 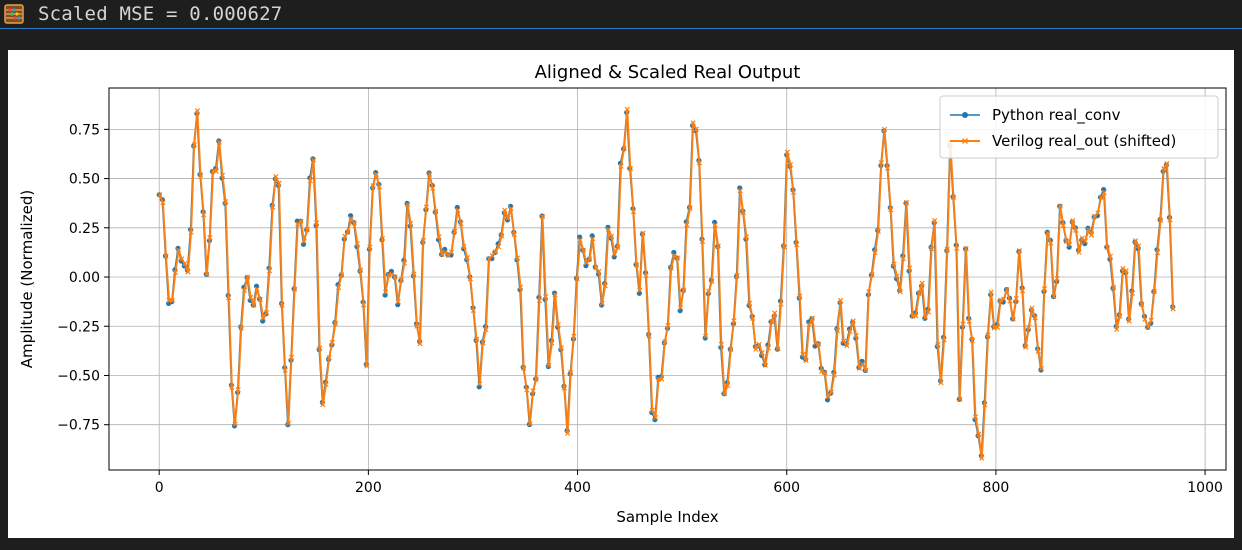 What do you see at coordinates (78, 426) in the screenshot?
I see `y-tick-label: −0.75` at bounding box center [78, 426].